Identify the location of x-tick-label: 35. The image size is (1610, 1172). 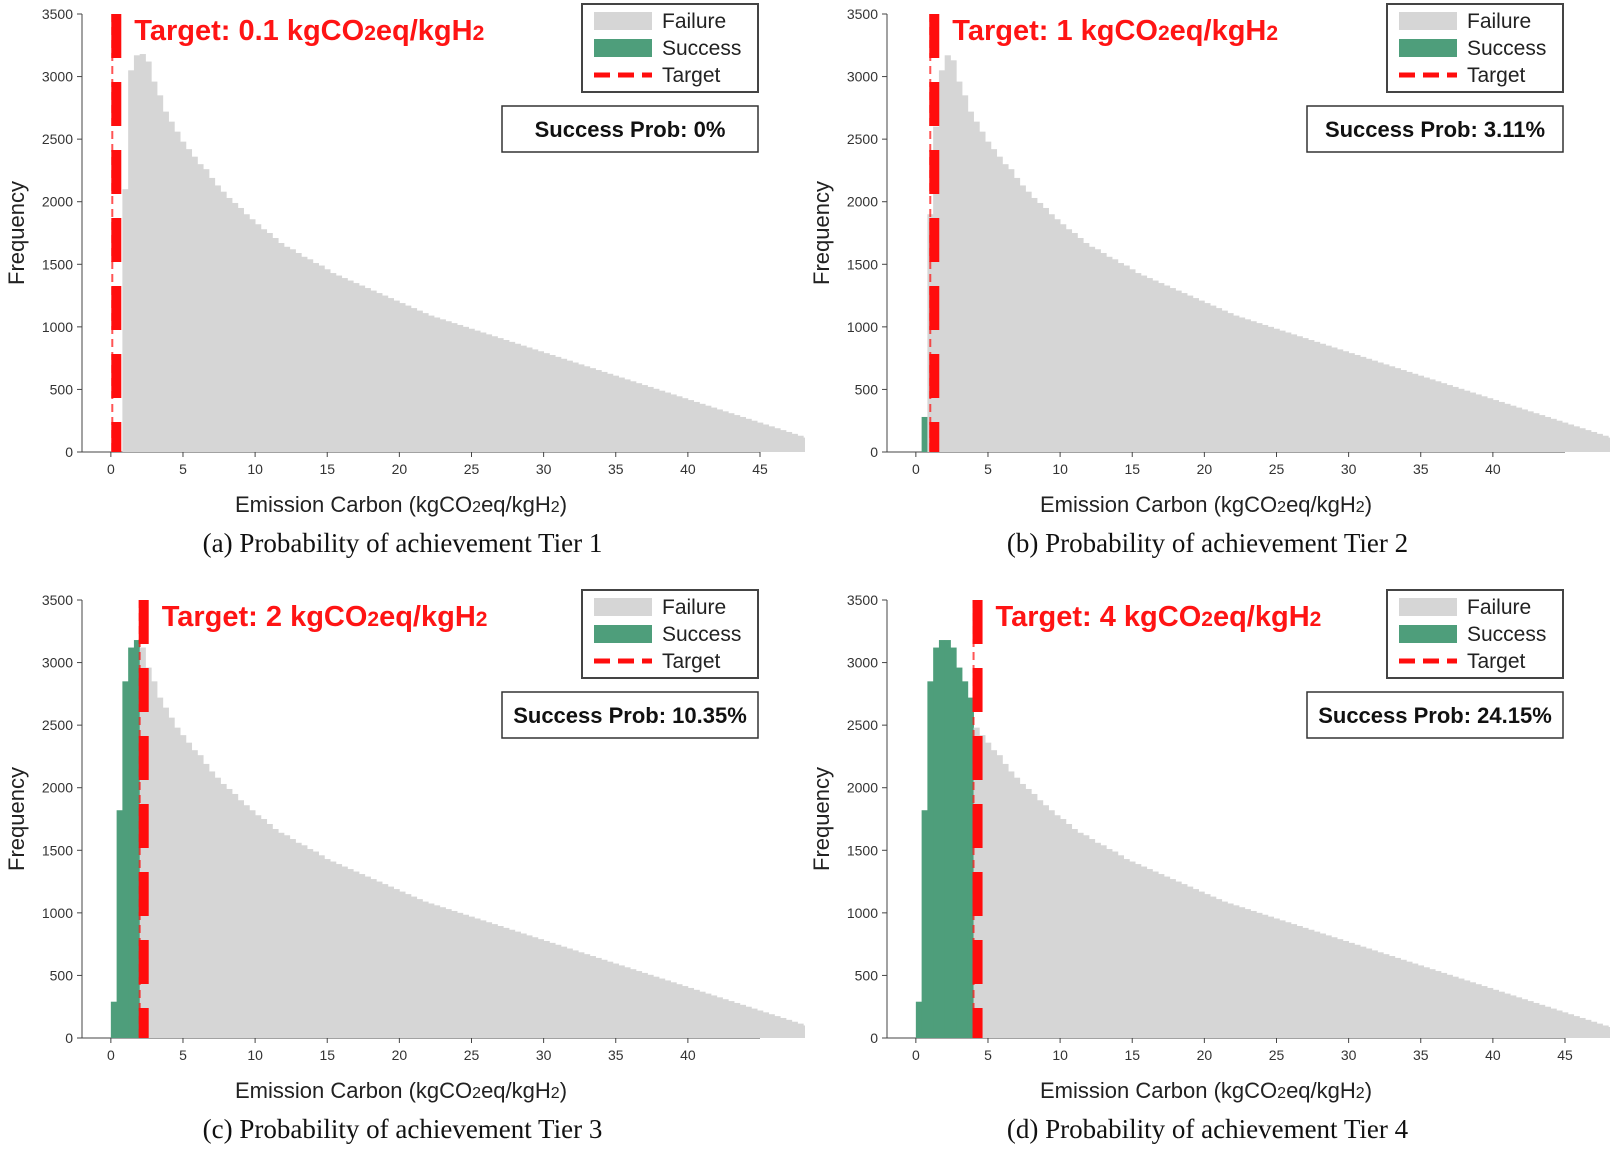
(1421, 469).